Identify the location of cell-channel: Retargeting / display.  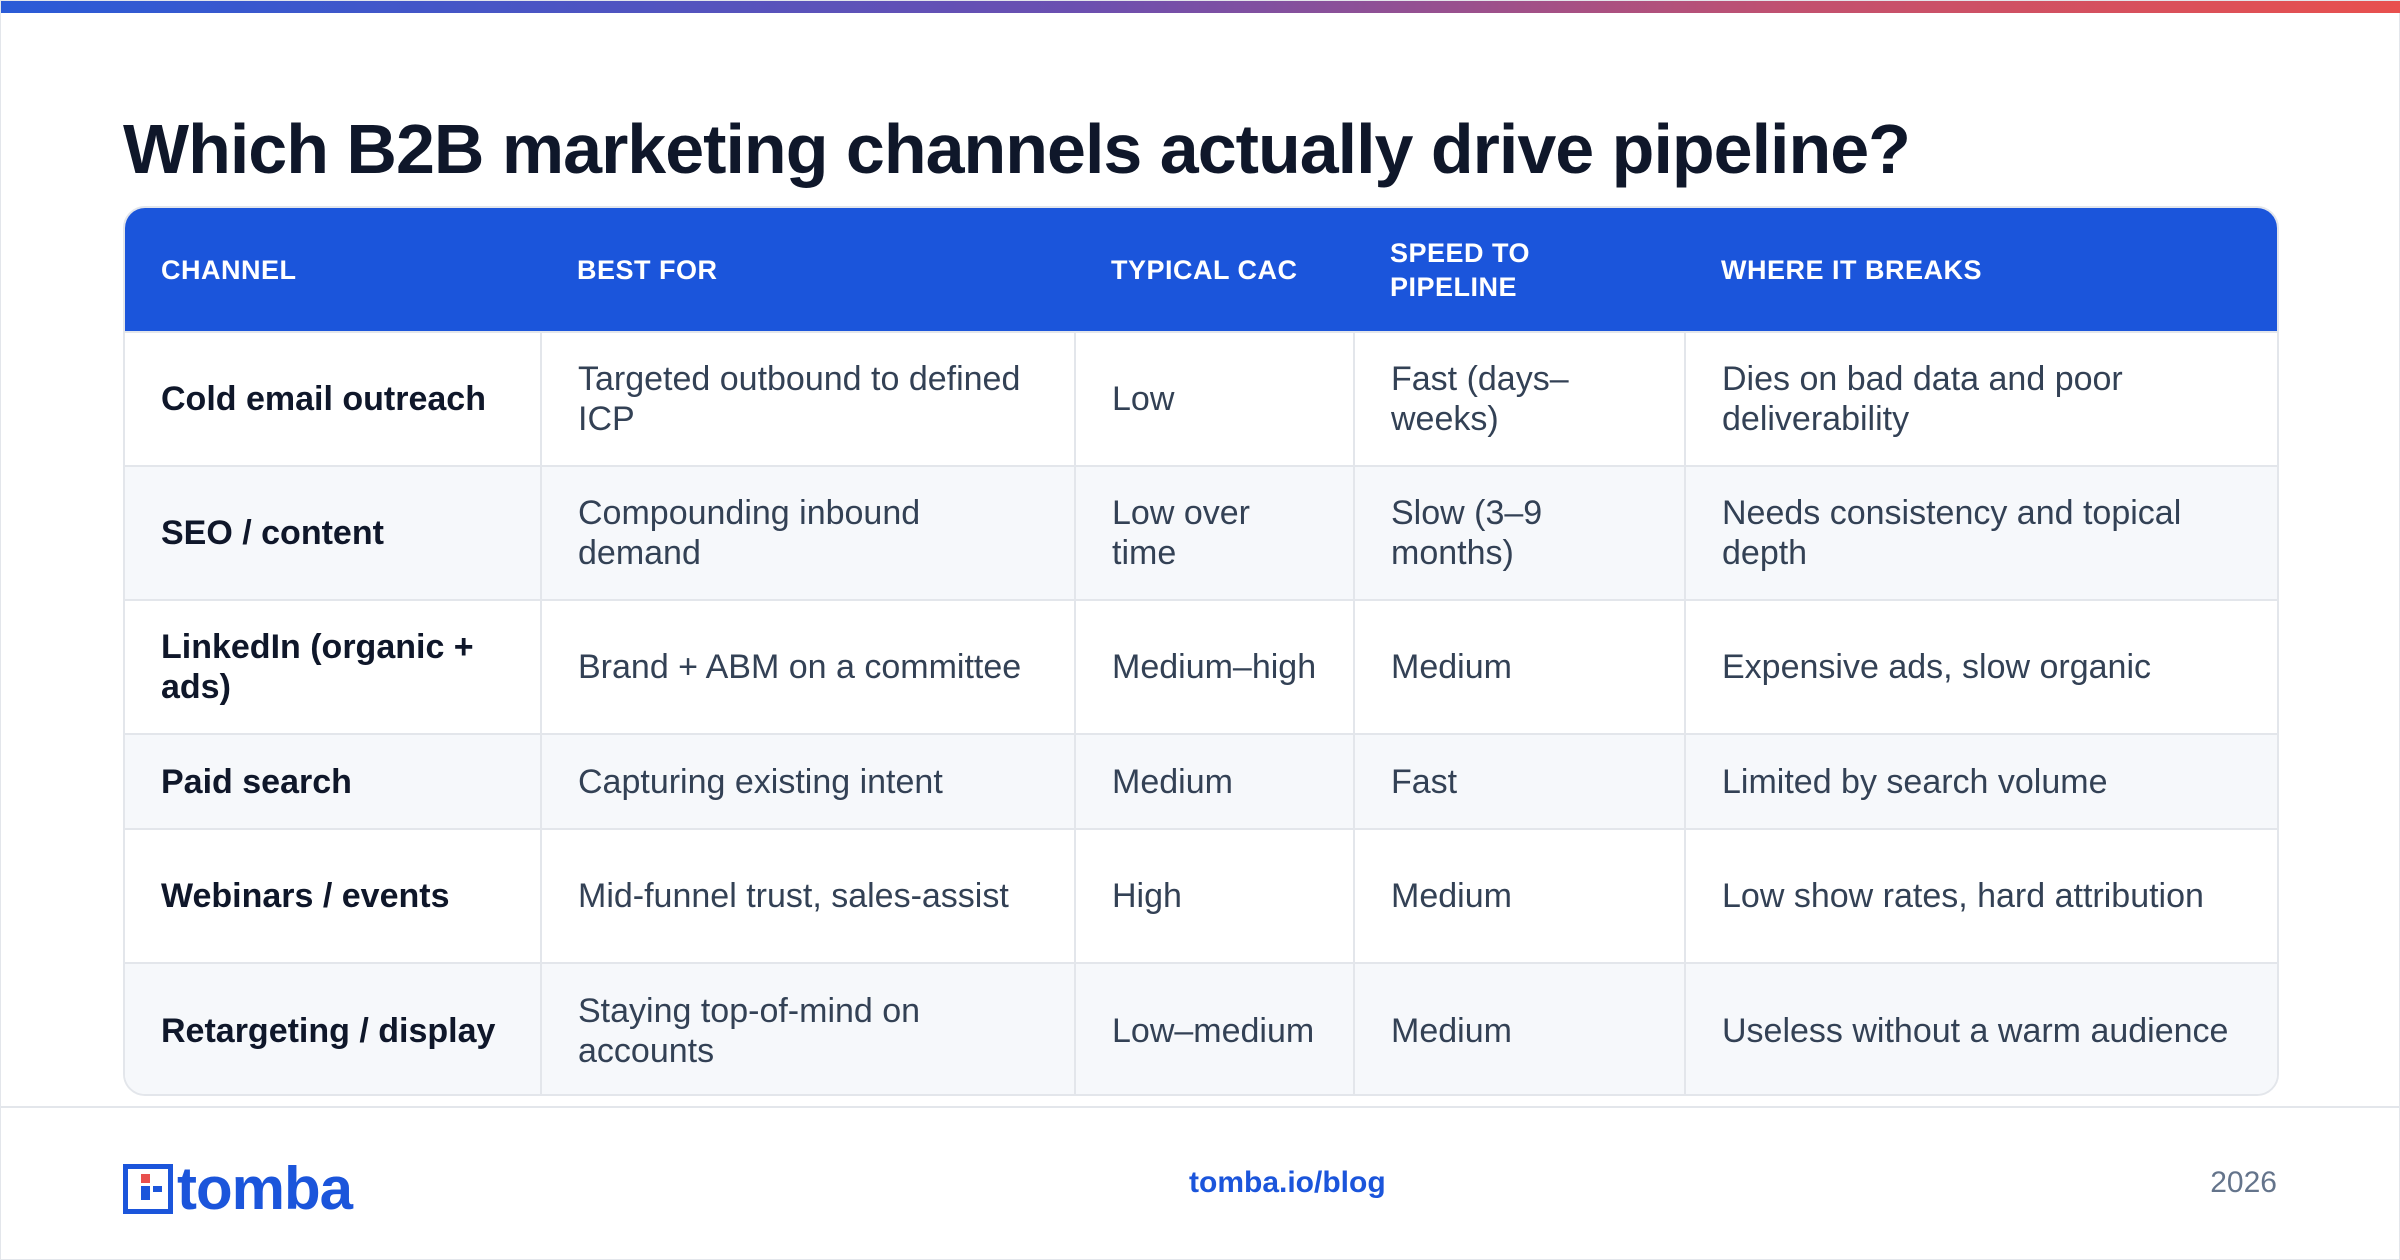
(328, 1030).